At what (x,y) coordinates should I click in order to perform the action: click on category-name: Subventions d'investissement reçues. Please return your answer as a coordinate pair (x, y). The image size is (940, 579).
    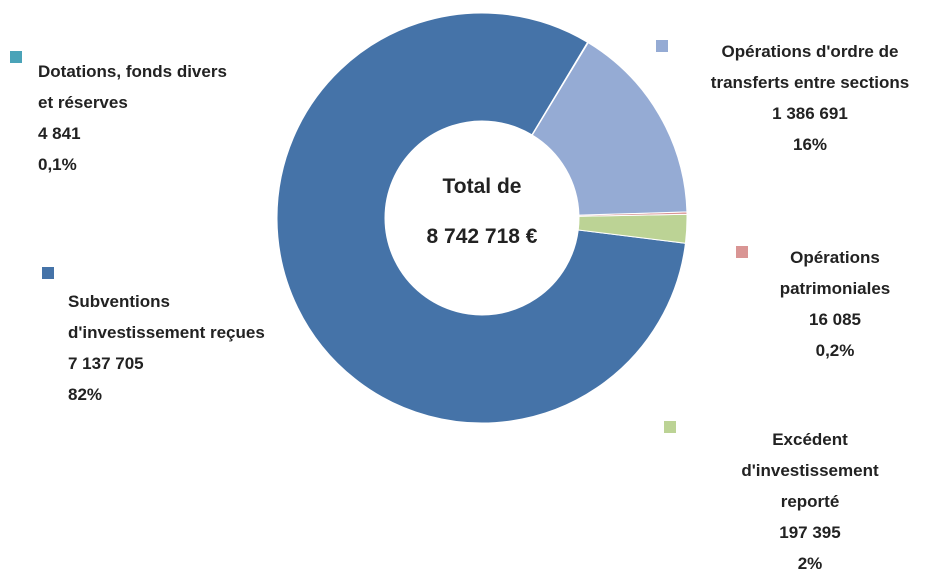
    Looking at the image, I should click on (166, 317).